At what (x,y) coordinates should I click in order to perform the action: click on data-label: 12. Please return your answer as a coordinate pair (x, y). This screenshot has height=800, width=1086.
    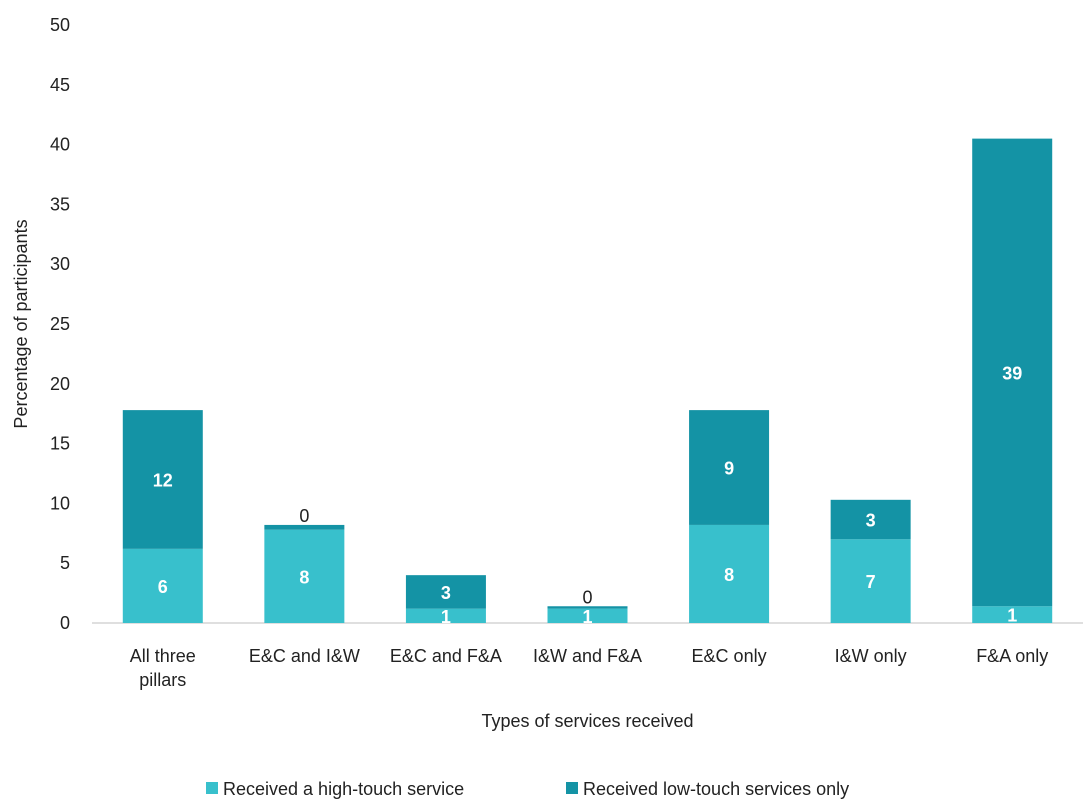
    Looking at the image, I should click on (163, 480).